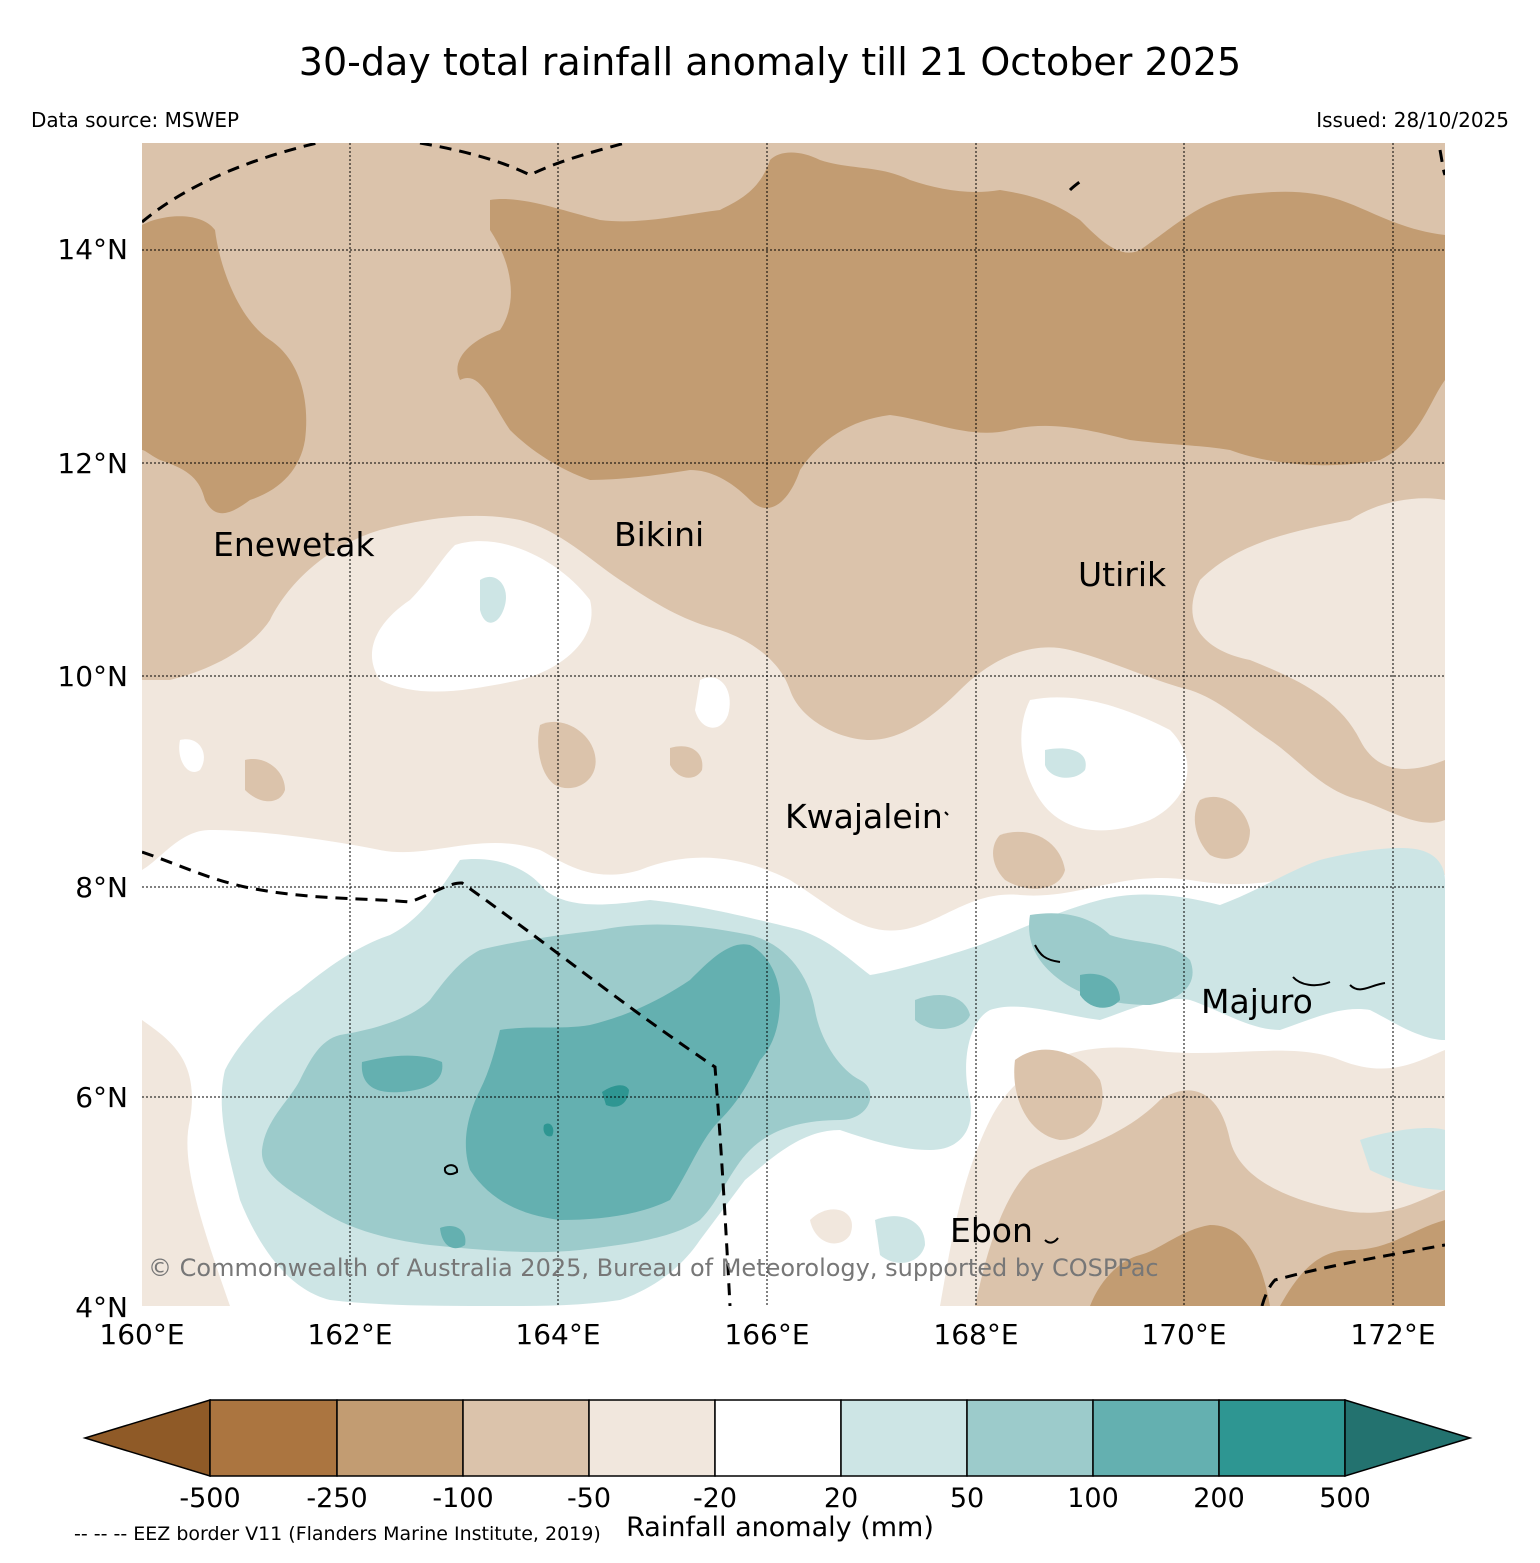 This screenshot has width=1540, height=1563. Describe the element at coordinates (659, 534) in the screenshot. I see `place-label-bikini: Bikini` at that location.